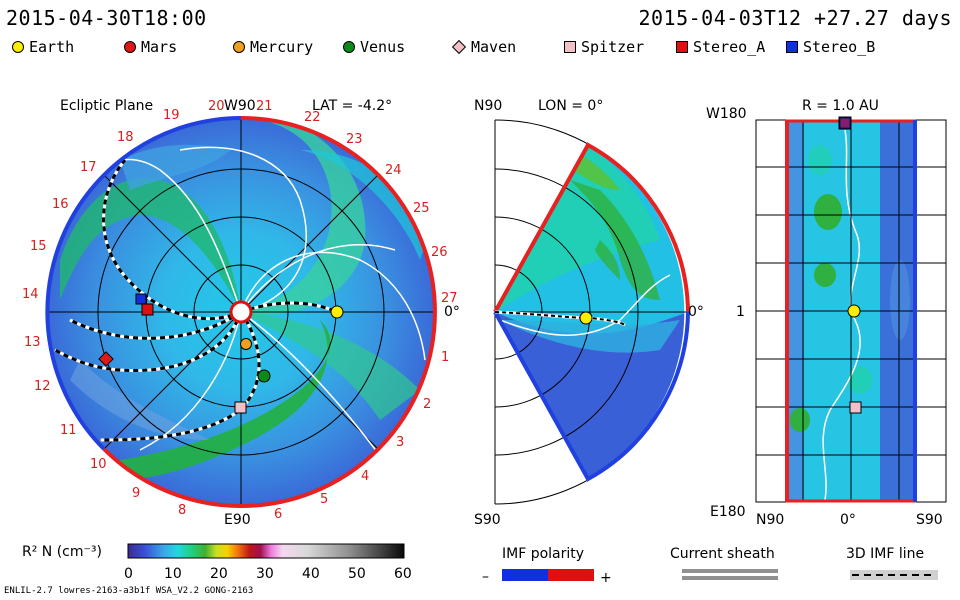  What do you see at coordinates (216, 106) in the screenshot?
I see `day-number-20: 20` at bounding box center [216, 106].